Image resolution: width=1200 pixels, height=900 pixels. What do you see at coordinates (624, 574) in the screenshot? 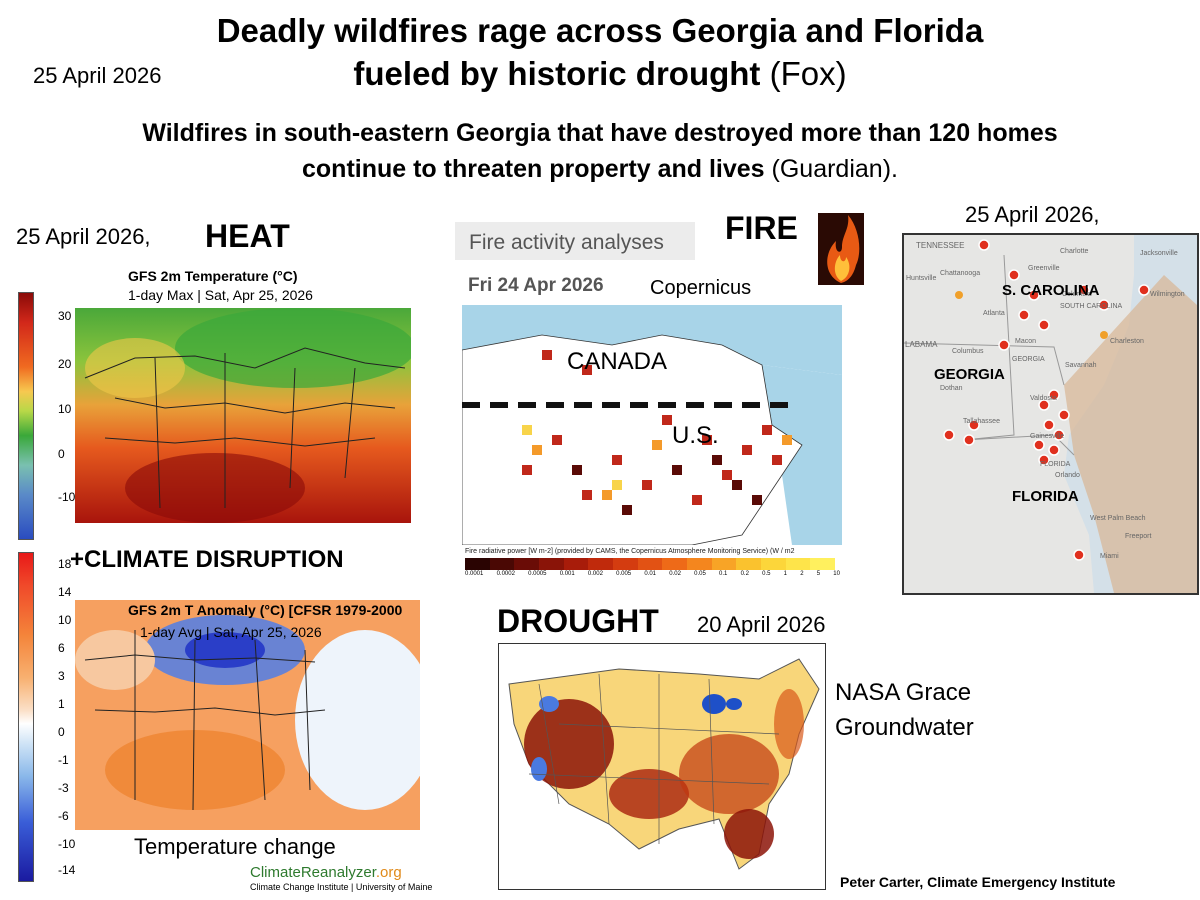
I see `fire-legend-tick: 0.005` at bounding box center [624, 574].